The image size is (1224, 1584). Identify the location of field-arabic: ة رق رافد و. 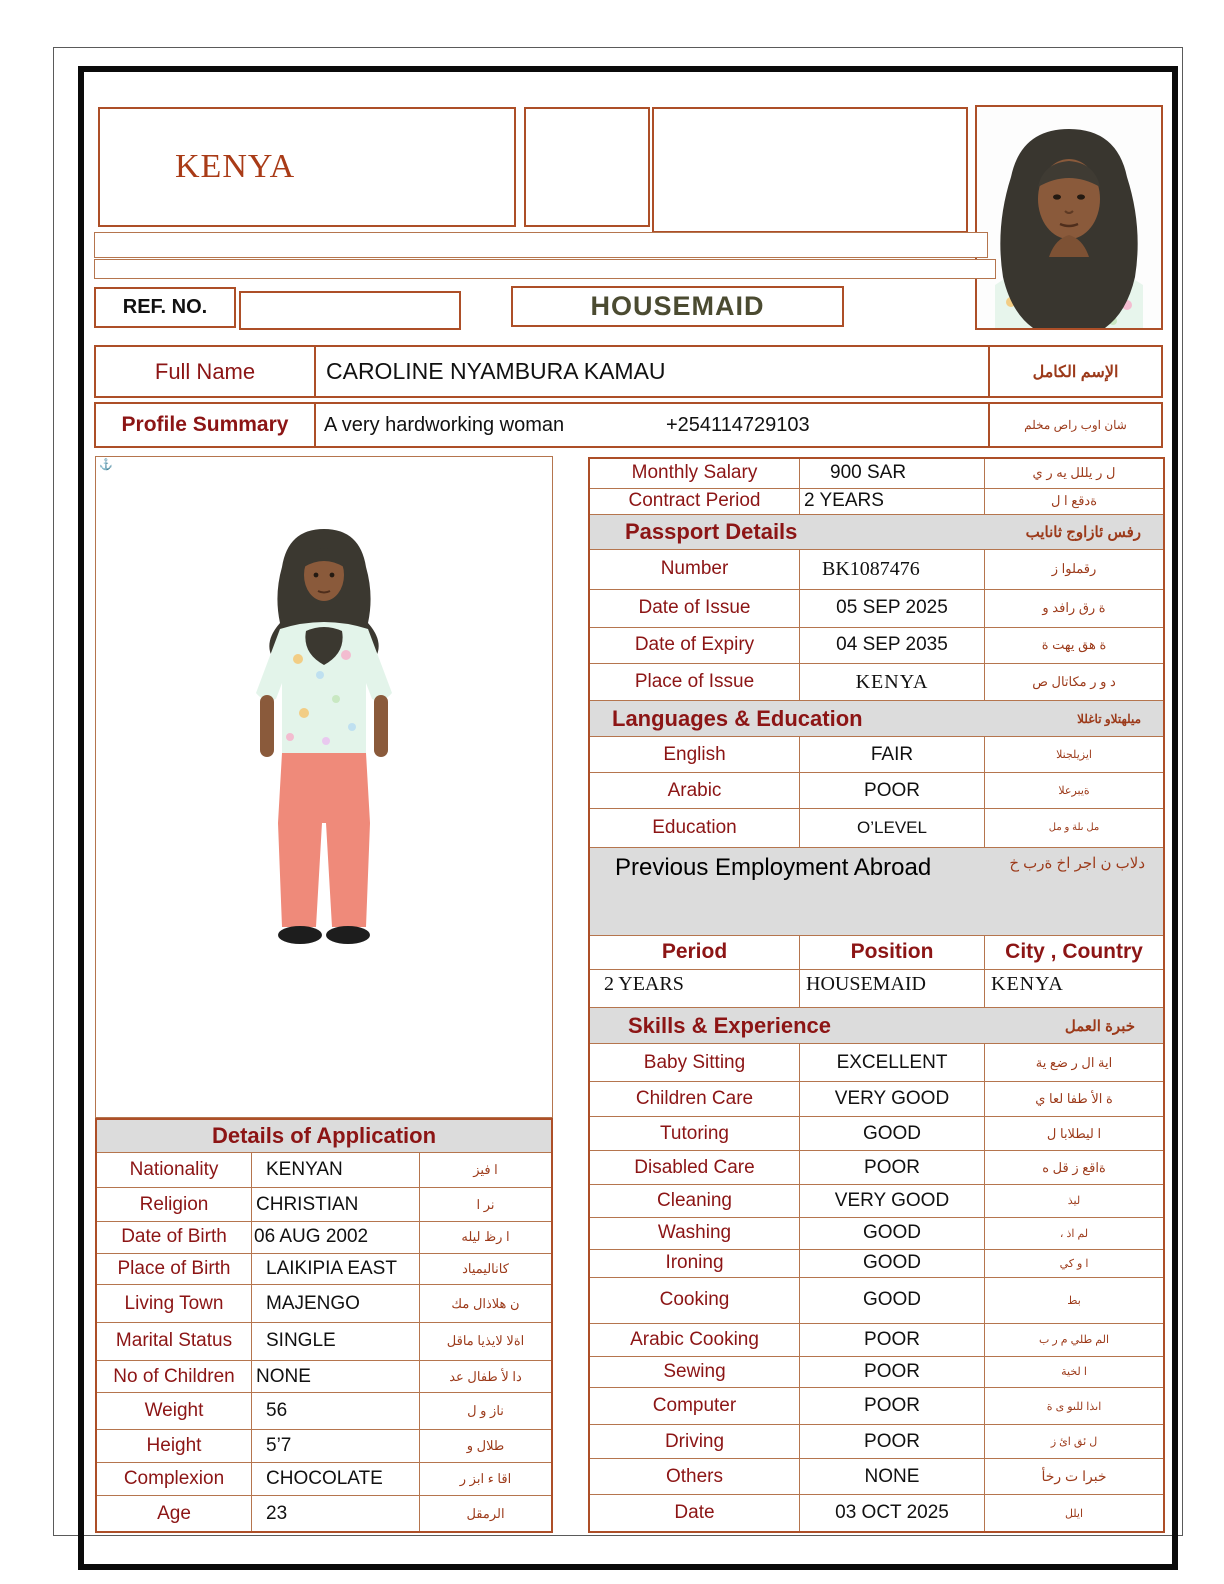
(1074, 608).